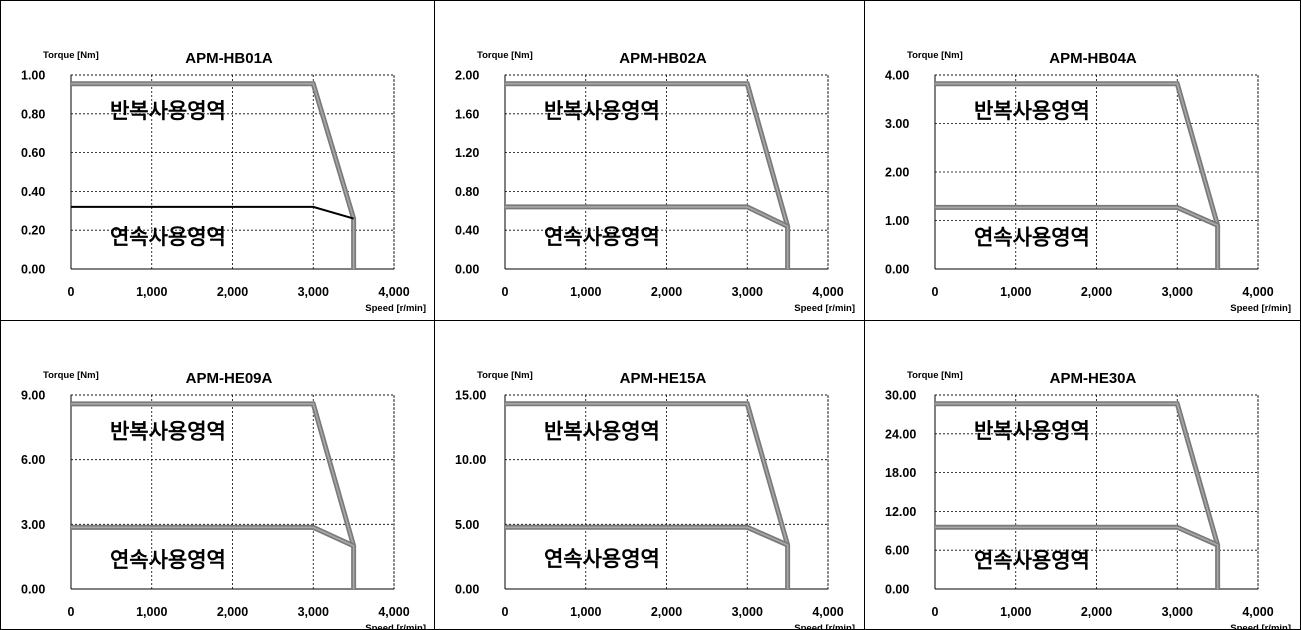 This screenshot has width=1301, height=630. I want to click on y-tick-label: 24.00, so click(900, 434).